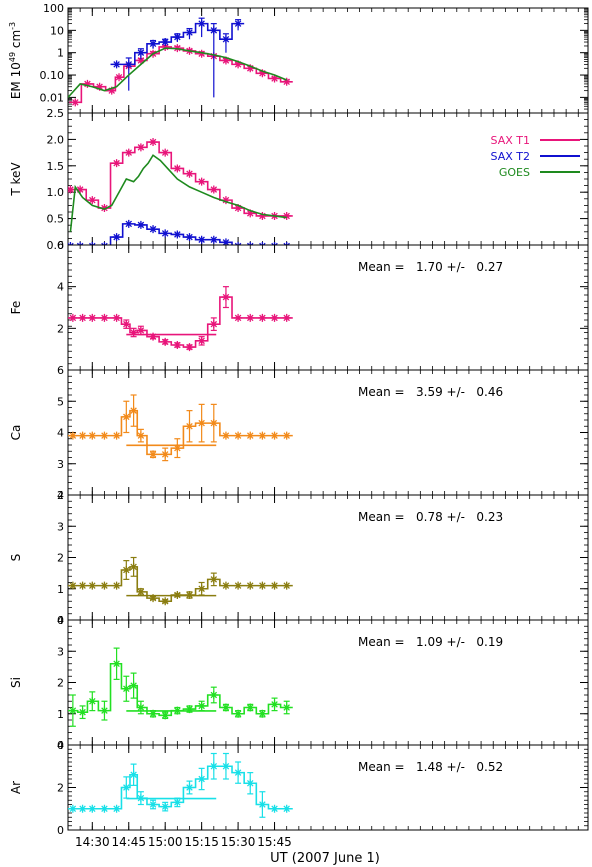 The image size is (592, 867). I want to click on series-sax-t2, so click(177, 57).